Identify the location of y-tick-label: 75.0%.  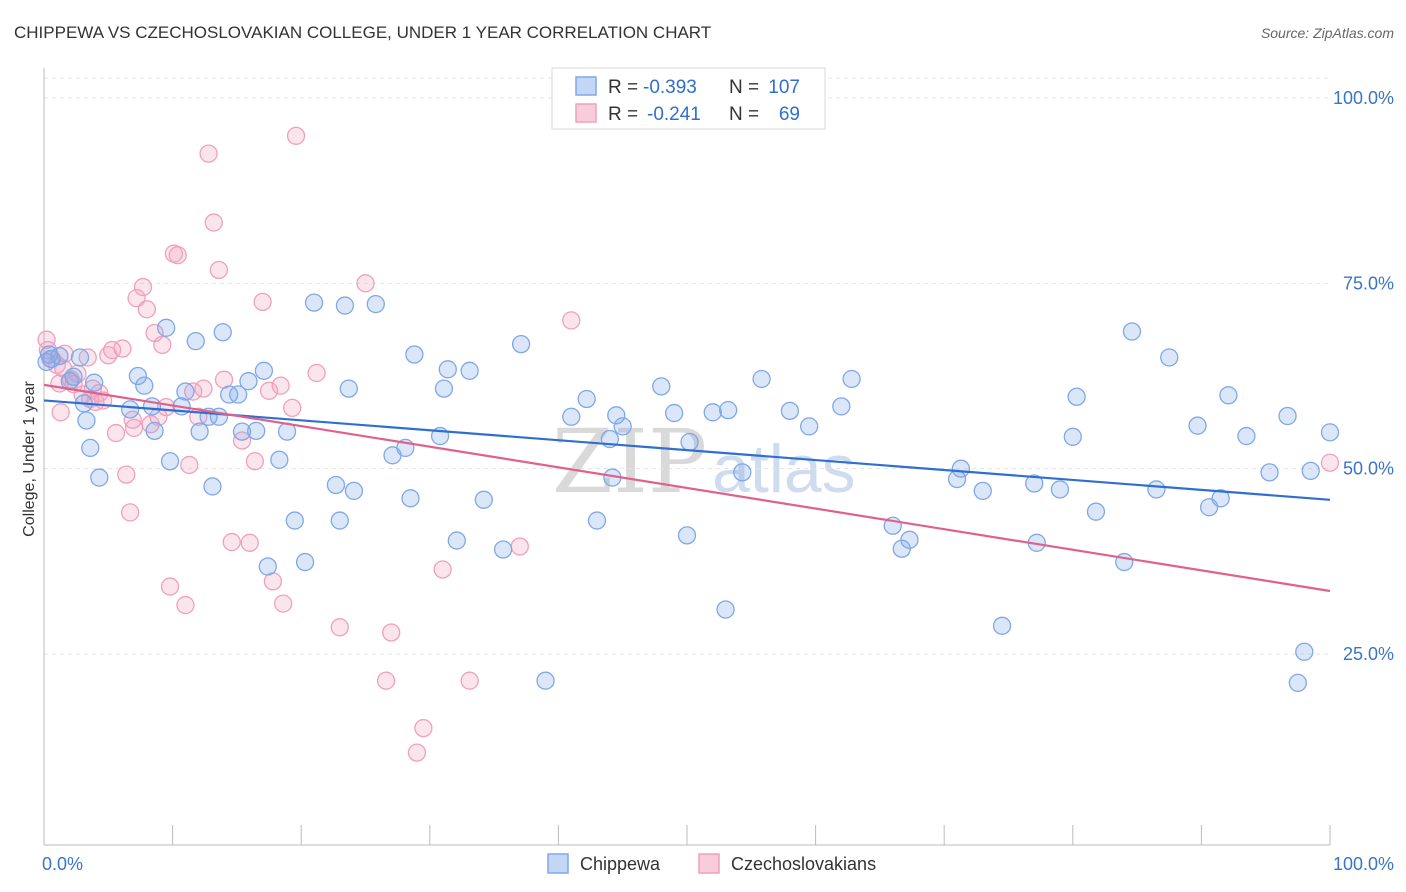
(1368, 283).